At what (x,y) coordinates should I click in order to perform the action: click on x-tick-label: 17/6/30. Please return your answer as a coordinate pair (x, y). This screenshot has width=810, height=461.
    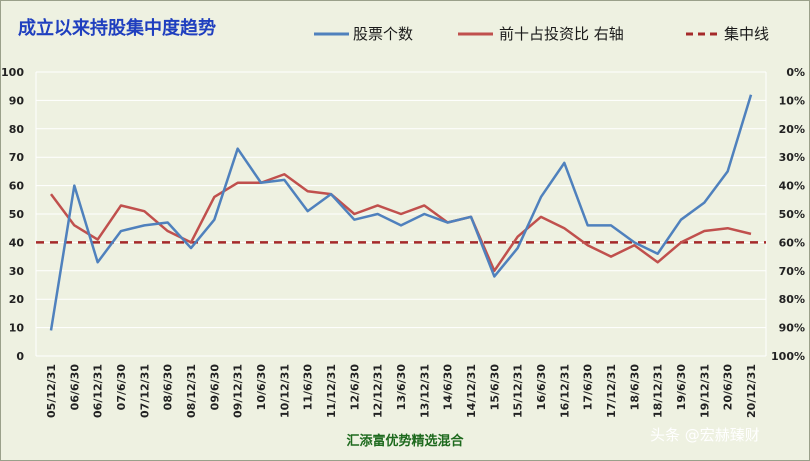
    Looking at the image, I should click on (588, 387).